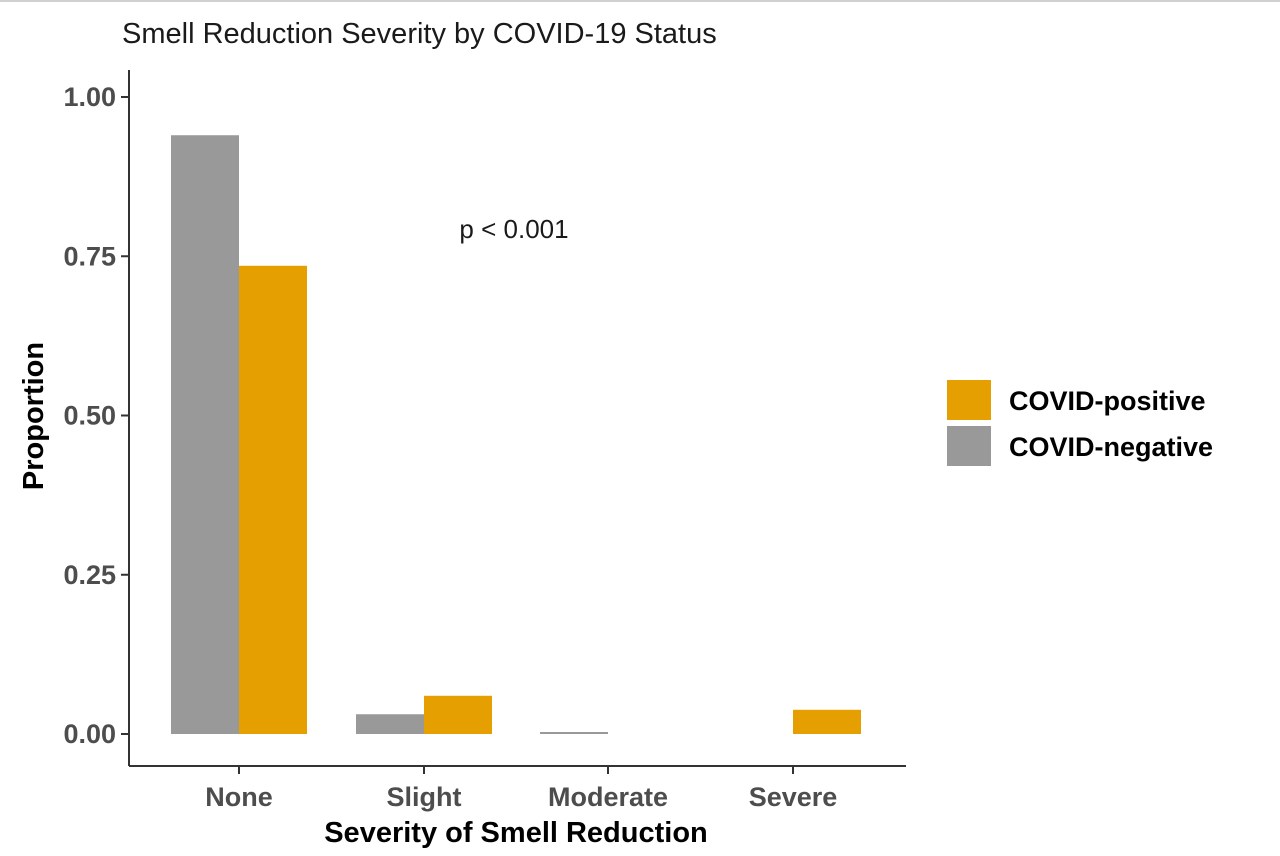  I want to click on legend-swatch-covid-positive, so click(969, 400).